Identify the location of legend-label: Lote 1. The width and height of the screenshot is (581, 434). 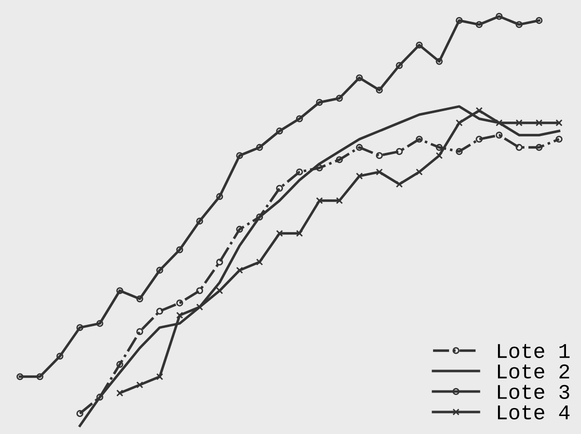
(534, 351).